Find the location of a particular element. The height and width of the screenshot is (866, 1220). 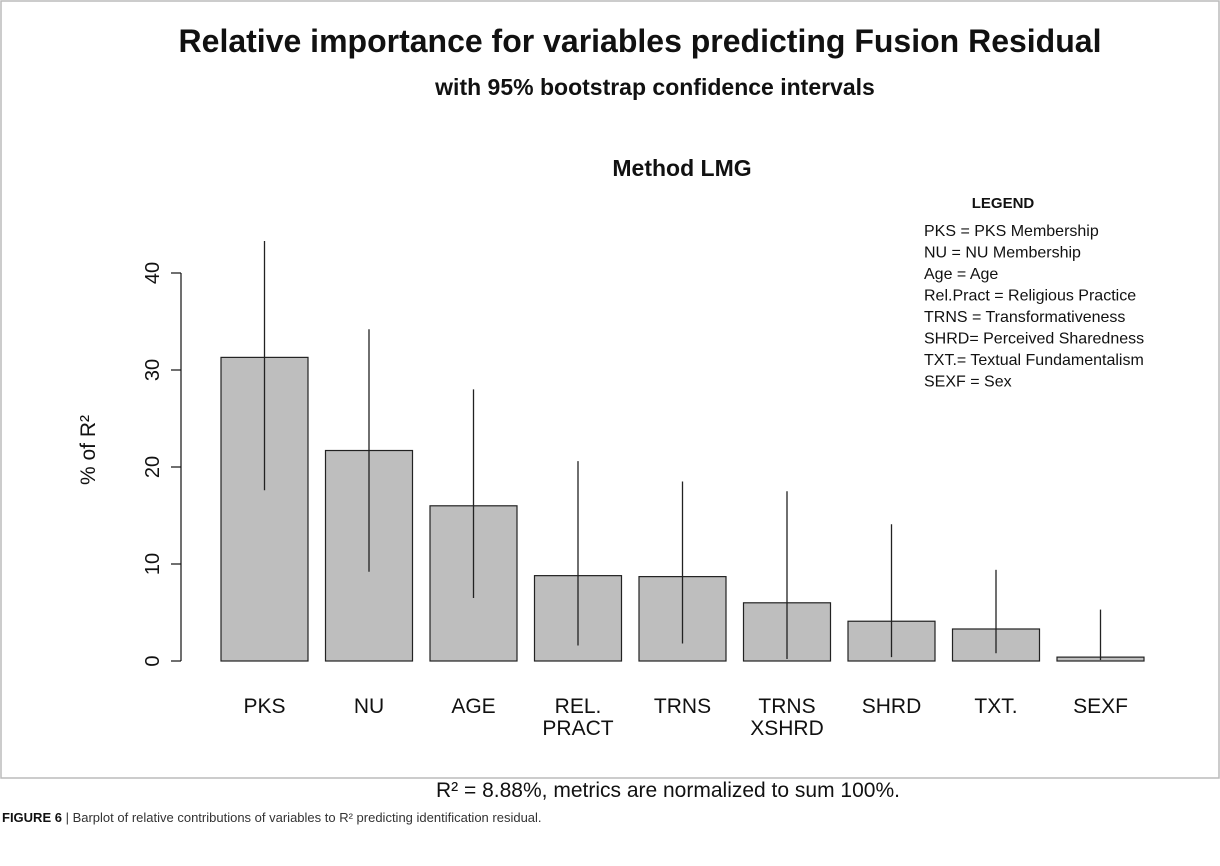

legend-entry: Rel.Pract = Religious Practice is located at coordinates (1030, 296).